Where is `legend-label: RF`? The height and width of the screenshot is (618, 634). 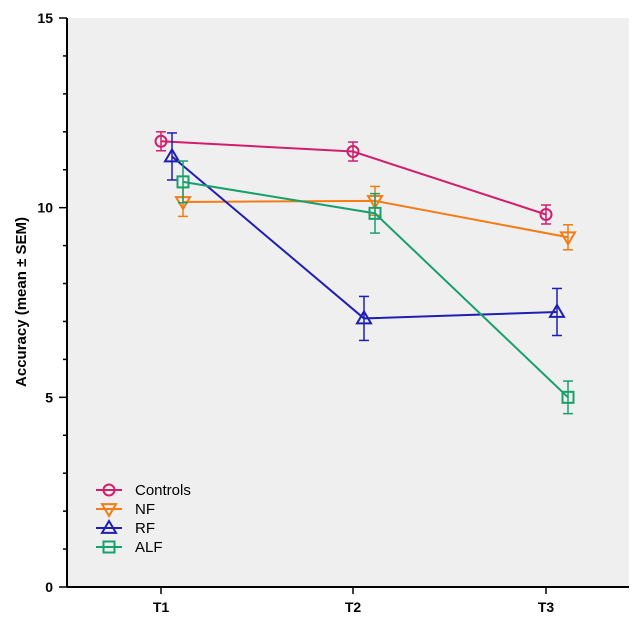
legend-label: RF is located at coordinates (145, 528).